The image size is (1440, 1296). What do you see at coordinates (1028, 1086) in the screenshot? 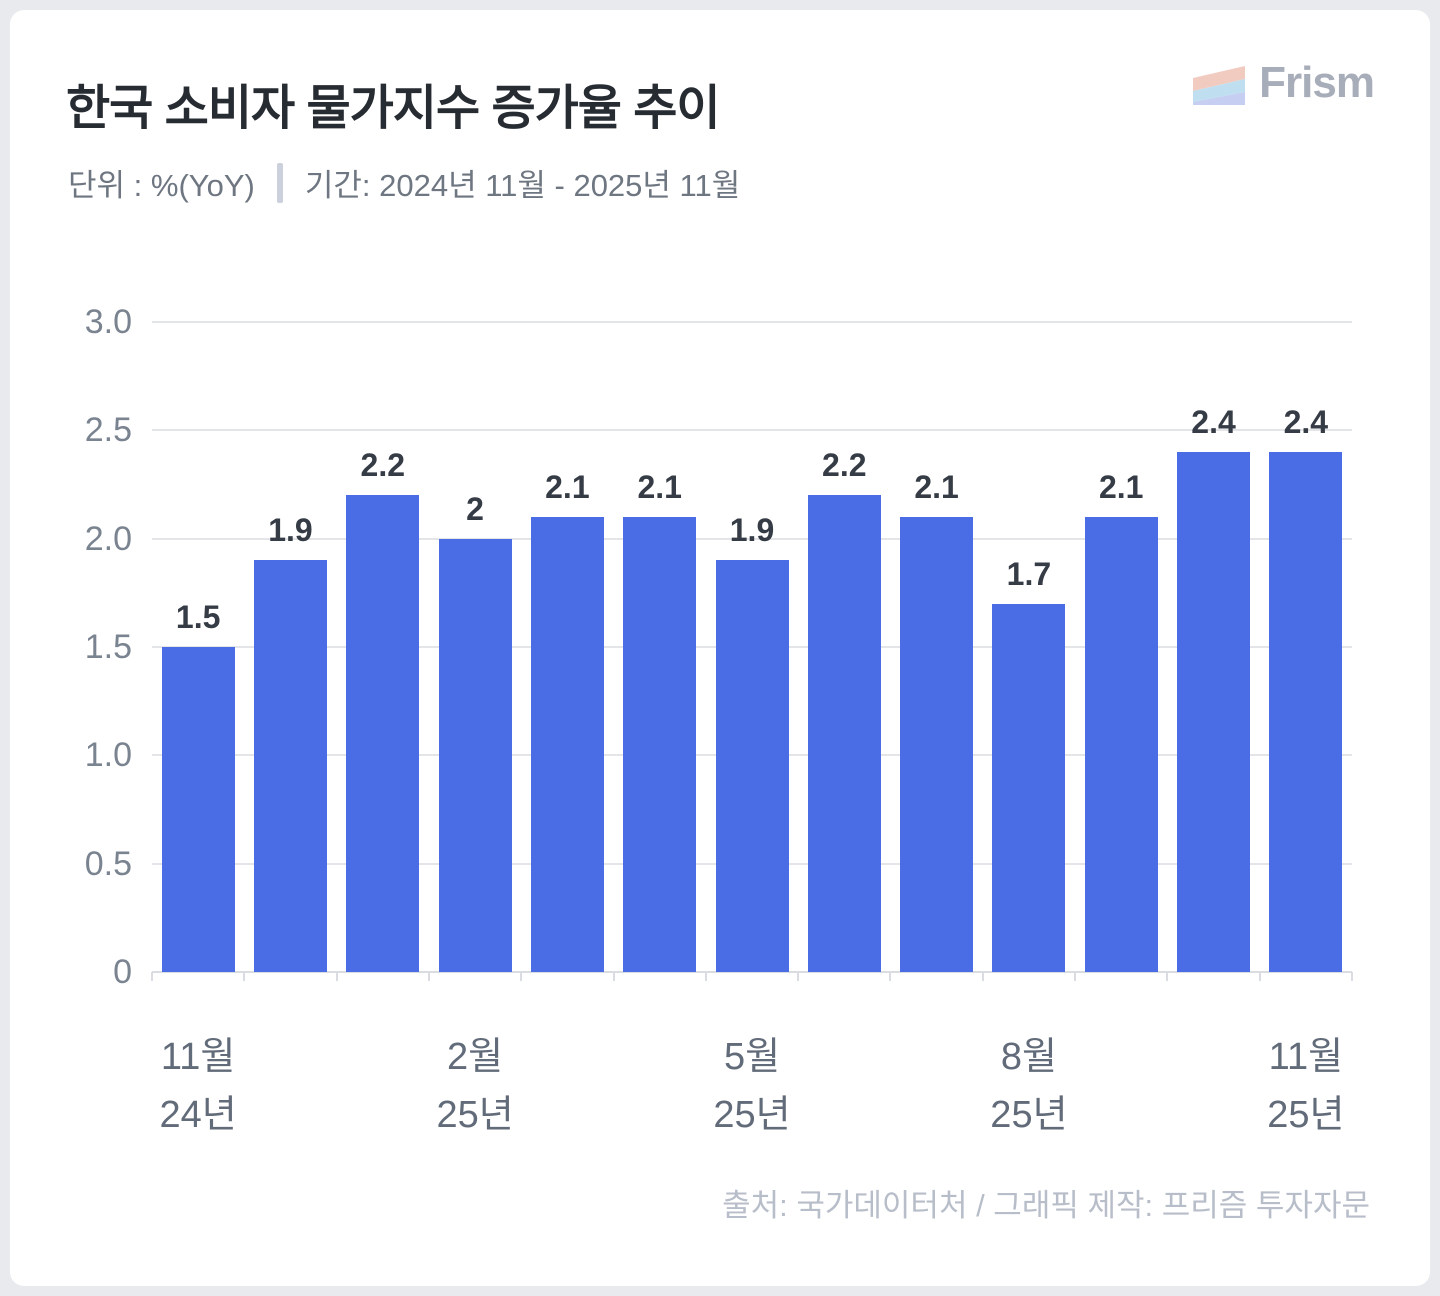
I see `x-tick-label: 8월 25년` at bounding box center [1028, 1086].